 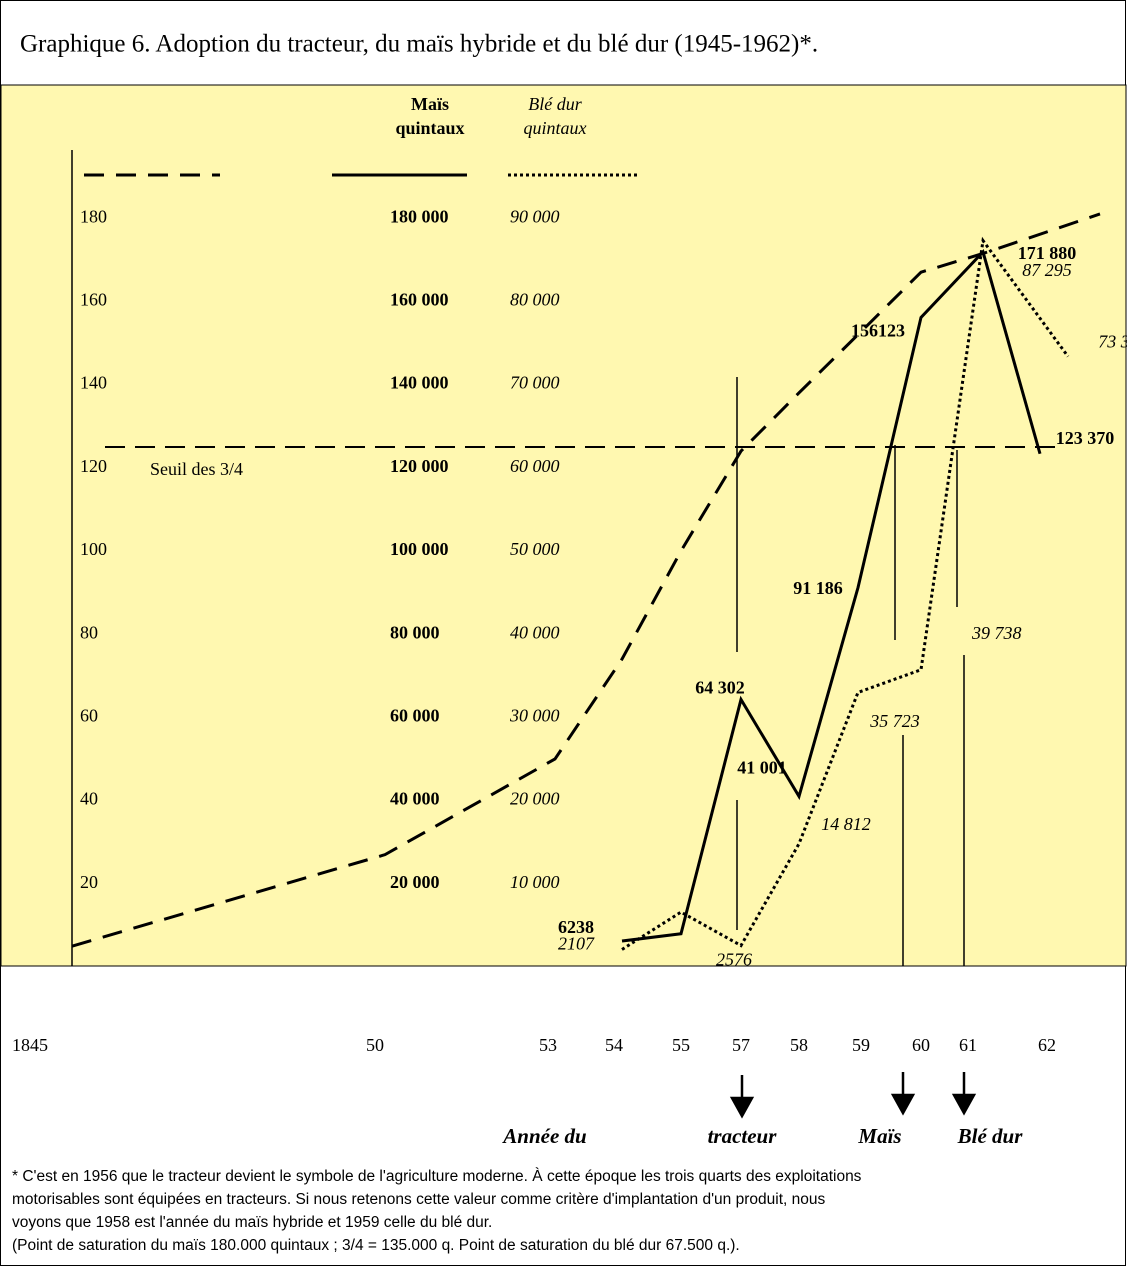 I want to click on marker-label: Maïs, so click(x=879, y=1136).